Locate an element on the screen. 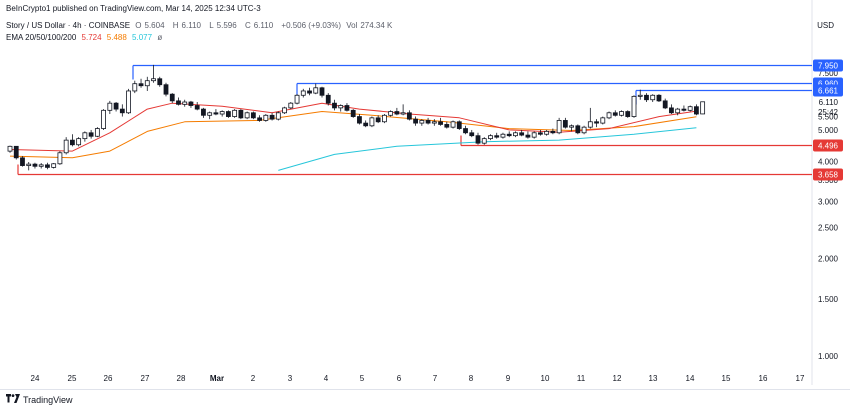 The height and width of the screenshot is (409, 850). date-tick-label: 15 is located at coordinates (726, 378).